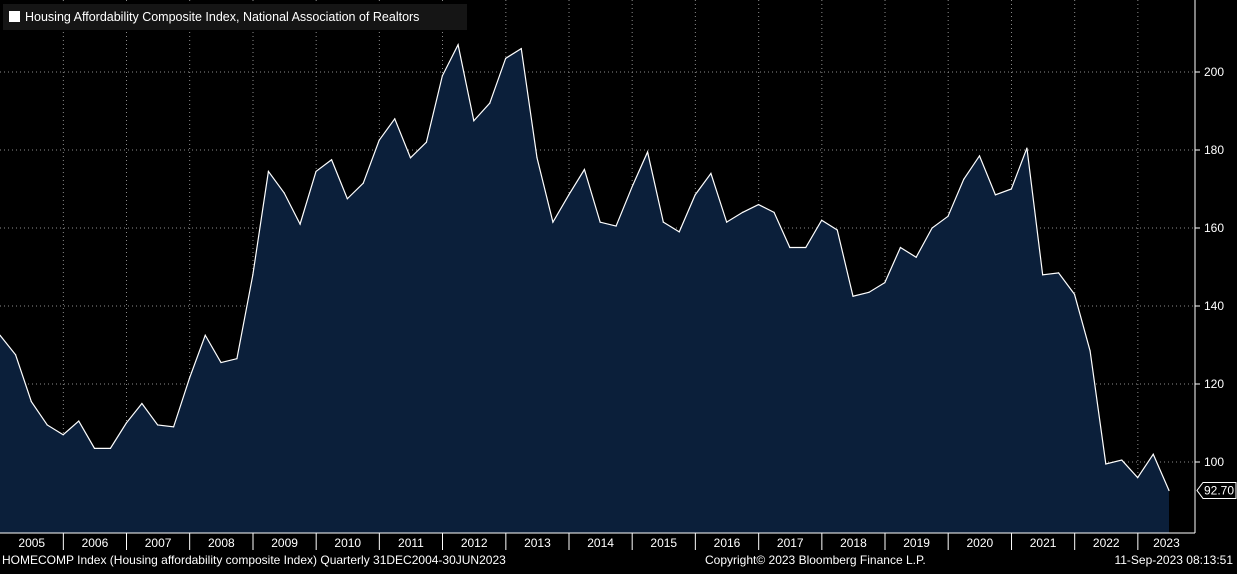  Describe the element at coordinates (347, 543) in the screenshot. I see `x-tick-label: 2010` at that location.